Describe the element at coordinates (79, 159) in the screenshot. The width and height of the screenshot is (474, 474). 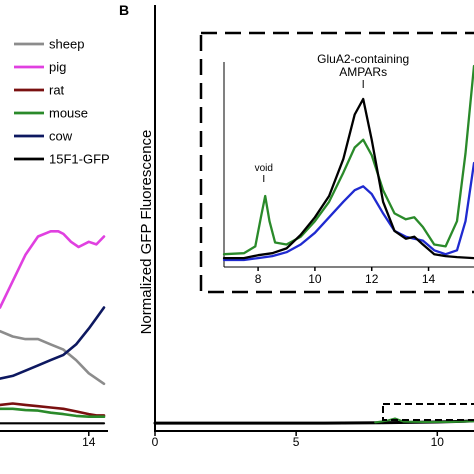
I see `legend-label-15f1-gfp: 15F1-GFP` at that location.